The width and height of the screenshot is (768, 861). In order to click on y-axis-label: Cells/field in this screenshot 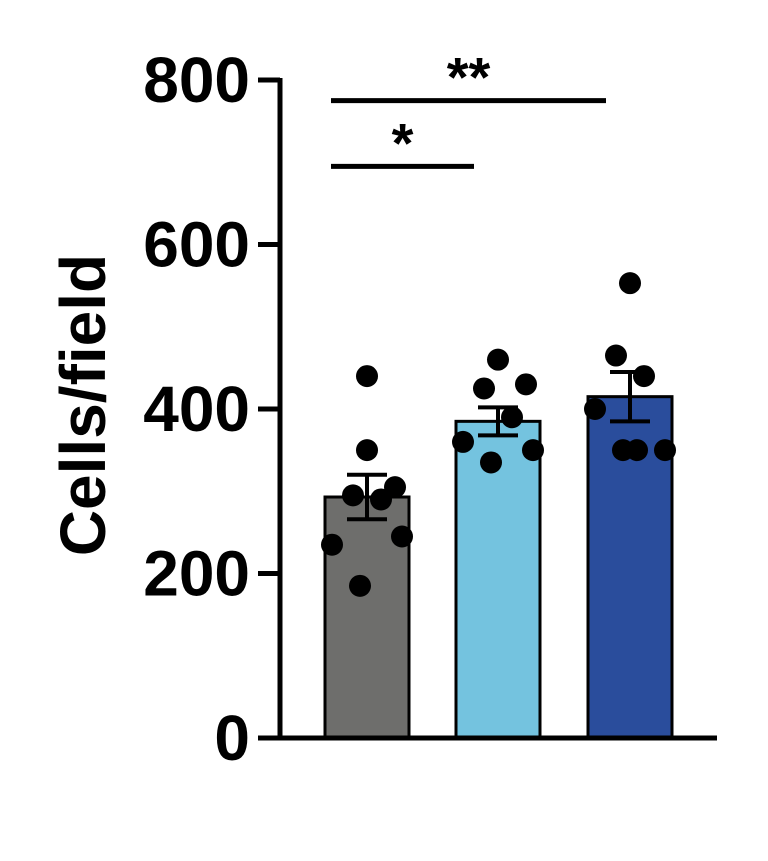, I will do `click(83, 405)`.